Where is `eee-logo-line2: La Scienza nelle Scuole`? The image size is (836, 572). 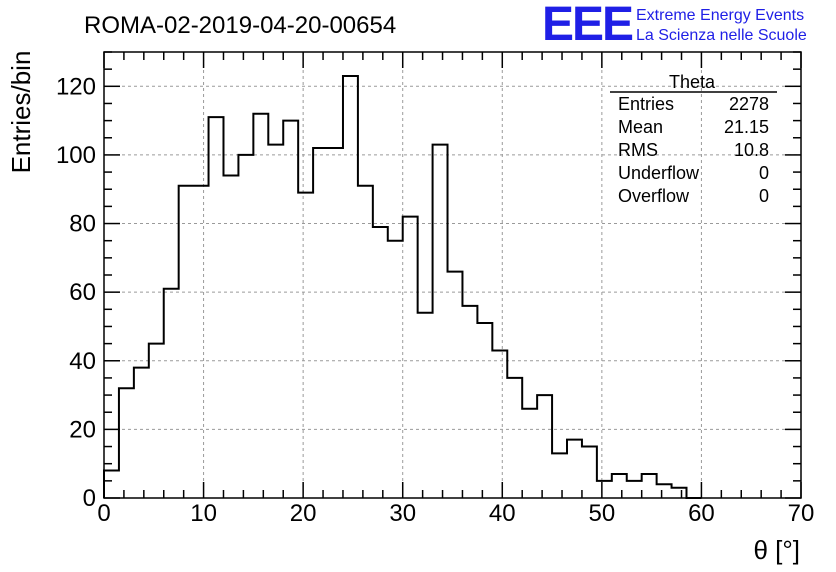 eee-logo-line2: La Scienza nelle Scuole is located at coordinates (721, 35).